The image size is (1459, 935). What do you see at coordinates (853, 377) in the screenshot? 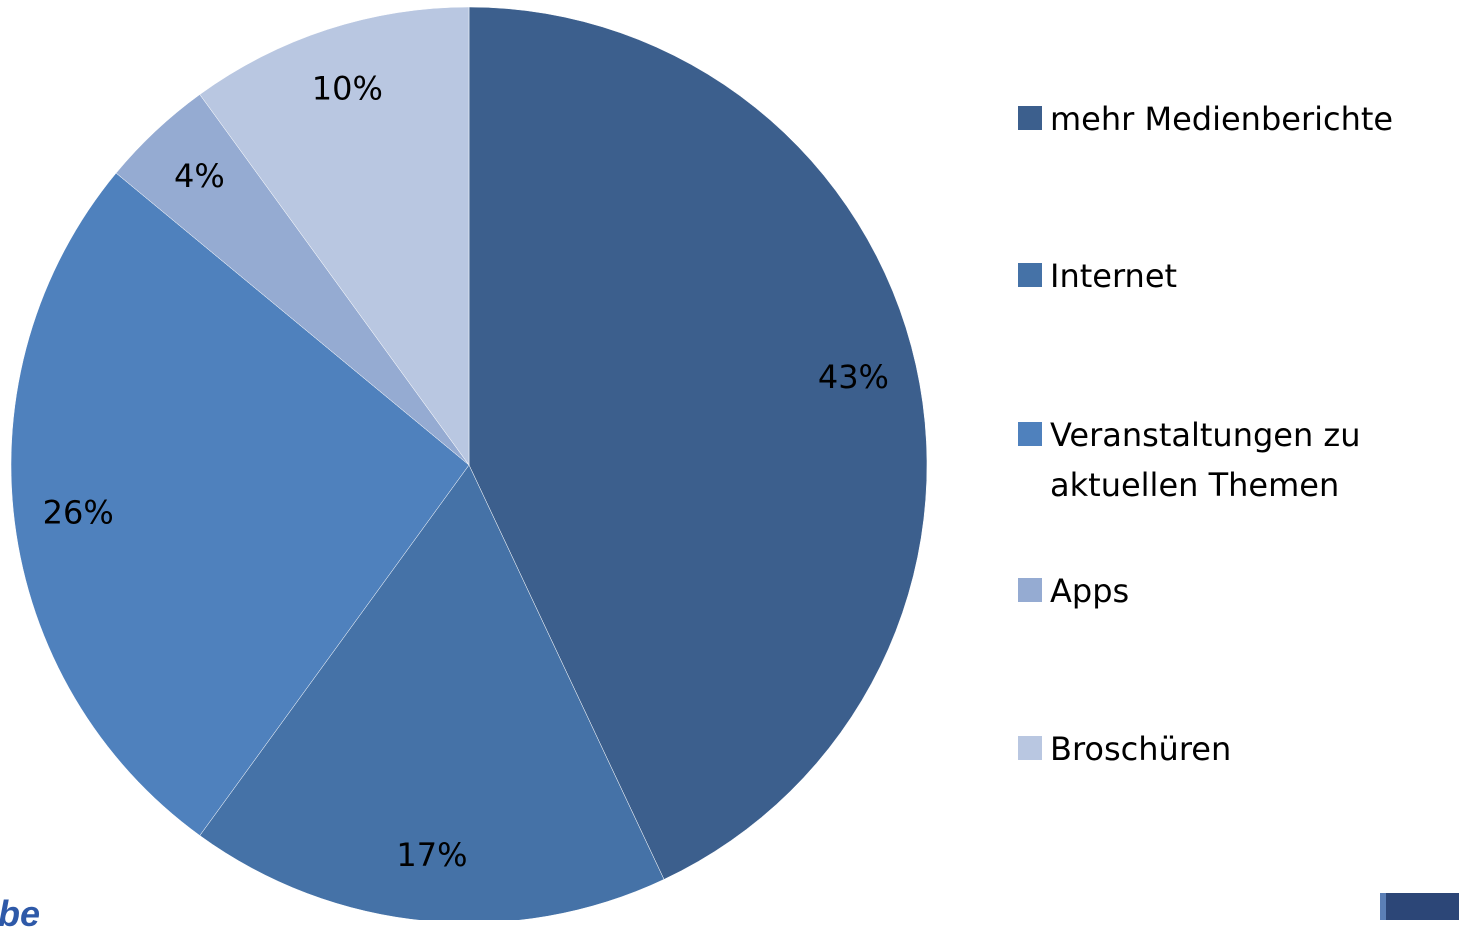
I see `data-label: 43%` at bounding box center [853, 377].